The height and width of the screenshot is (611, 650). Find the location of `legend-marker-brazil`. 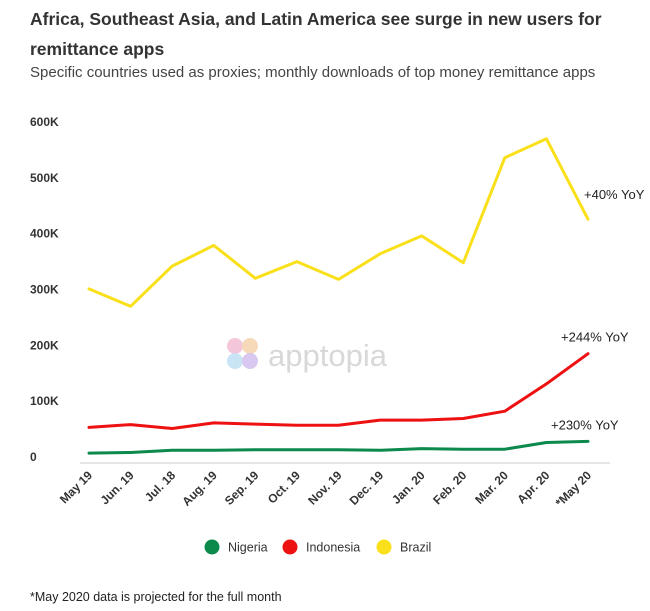

legend-marker-brazil is located at coordinates (384, 547).